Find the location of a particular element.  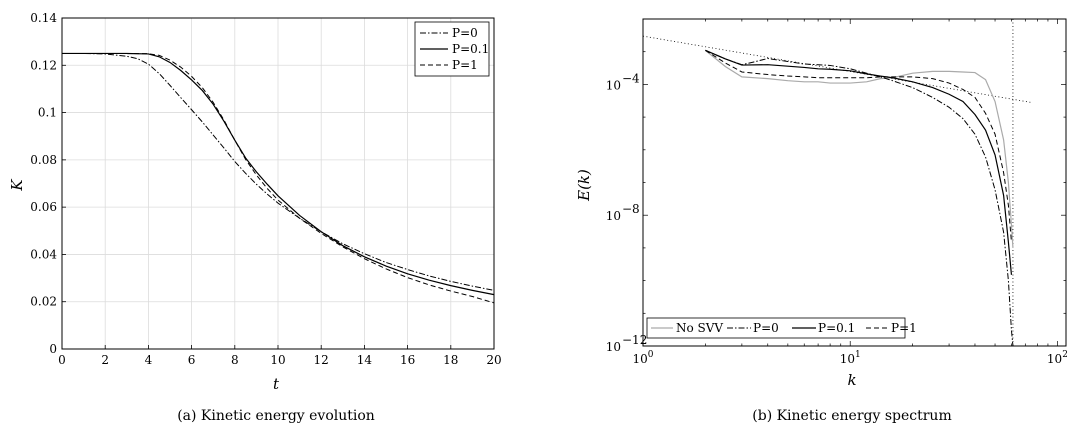

x-tick-label-a: 0 is located at coordinates (62, 360).